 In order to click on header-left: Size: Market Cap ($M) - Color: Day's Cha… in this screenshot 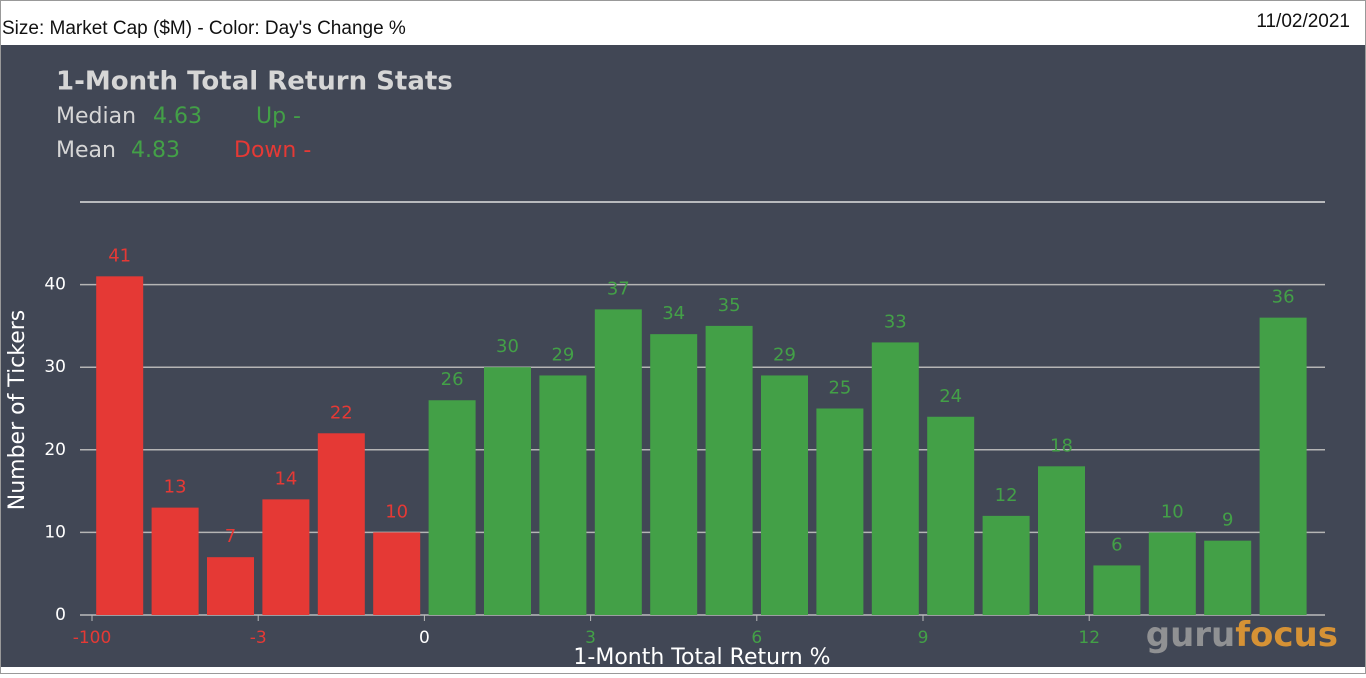, I will do `click(204, 28)`.